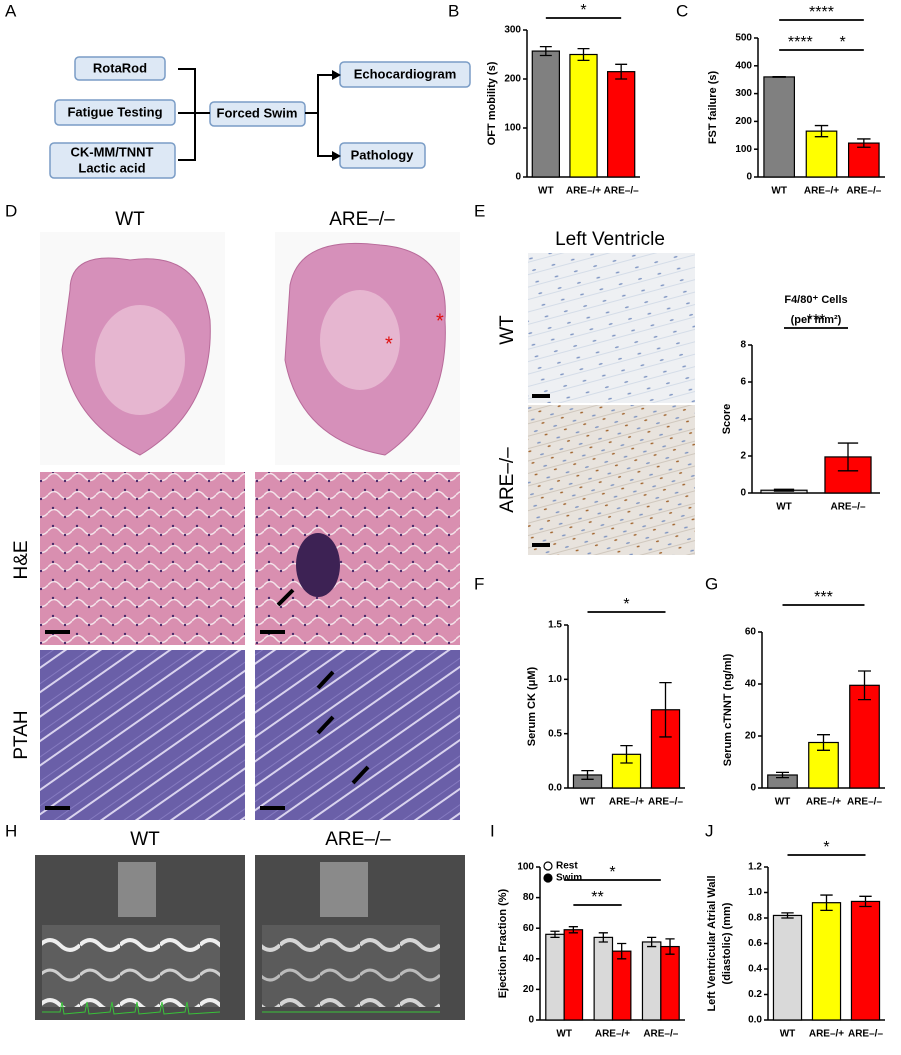 The height and width of the screenshot is (1055, 901). I want to click on y-tick-label: 300, so click(743, 93).